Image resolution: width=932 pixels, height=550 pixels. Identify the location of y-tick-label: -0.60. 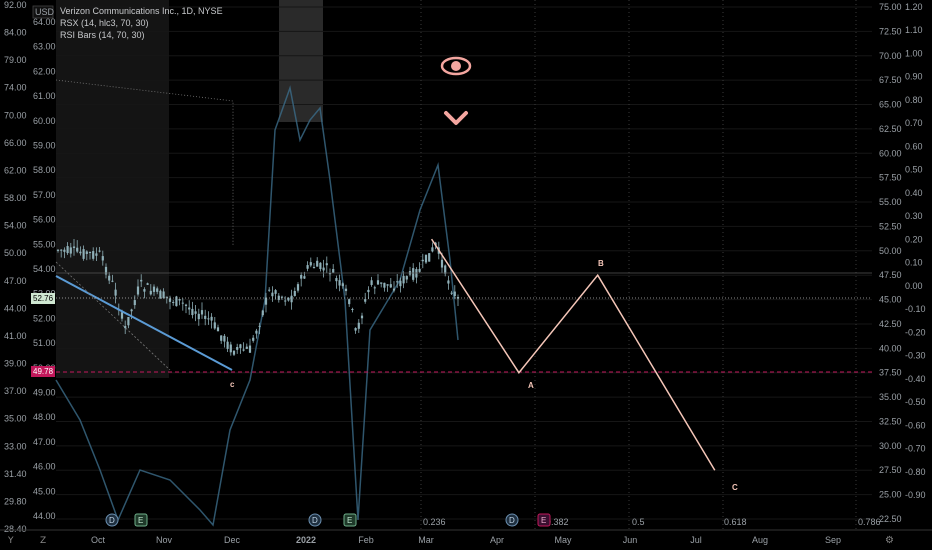
(915, 425).